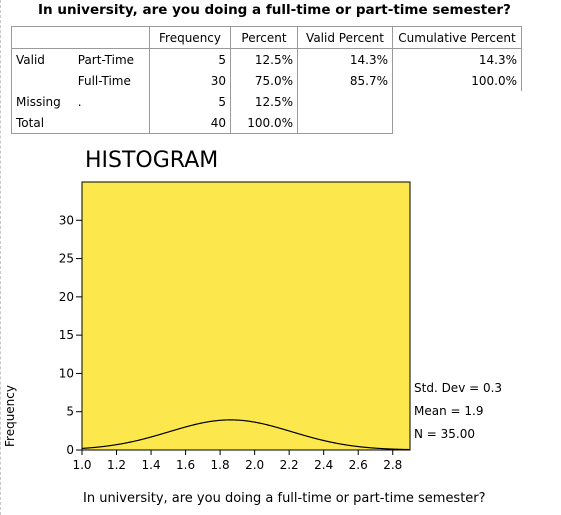 This screenshot has width=561, height=515. I want to click on y-tick-label: 25, so click(66, 259).